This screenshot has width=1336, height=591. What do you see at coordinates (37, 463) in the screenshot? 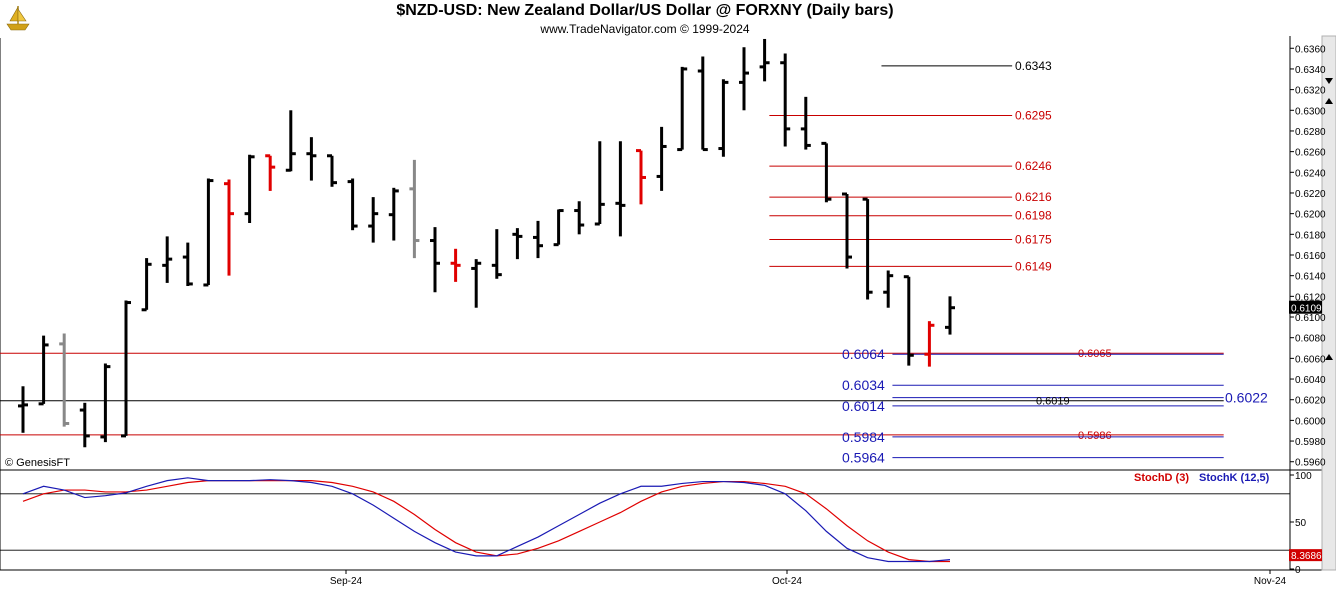
I see `genesisft-watermark: © GenesisFT` at bounding box center [37, 463].